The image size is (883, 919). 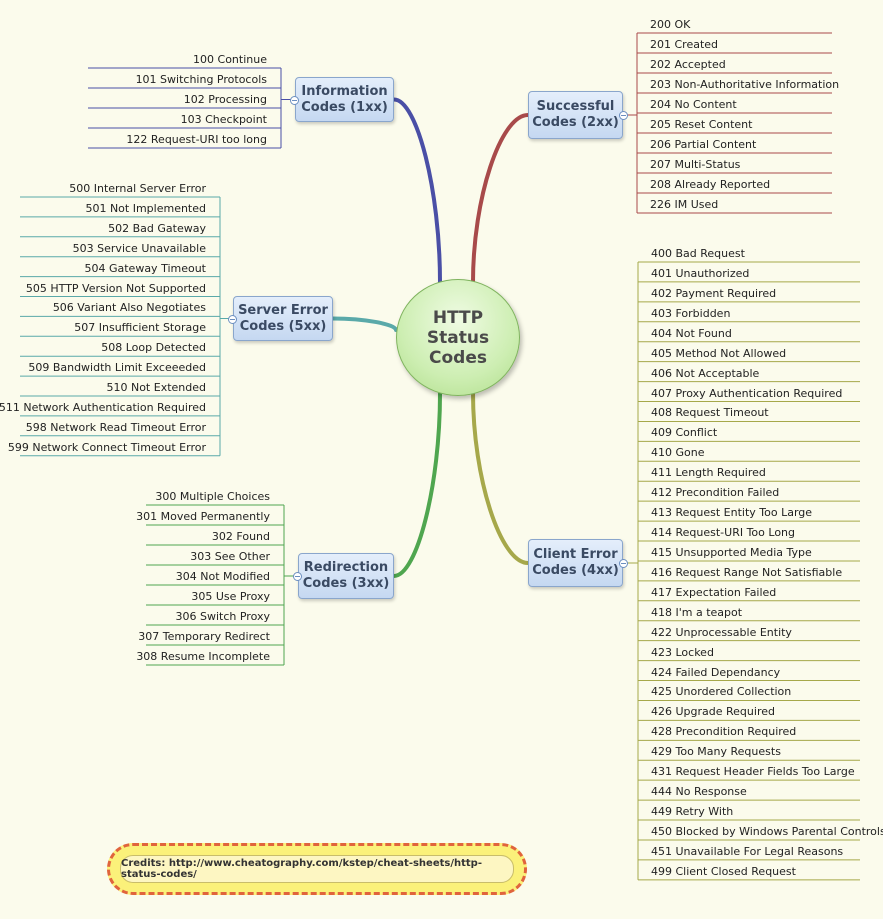 What do you see at coordinates (710, 413) in the screenshot?
I see `client-error-leaf-item: 408 Request Timeout` at bounding box center [710, 413].